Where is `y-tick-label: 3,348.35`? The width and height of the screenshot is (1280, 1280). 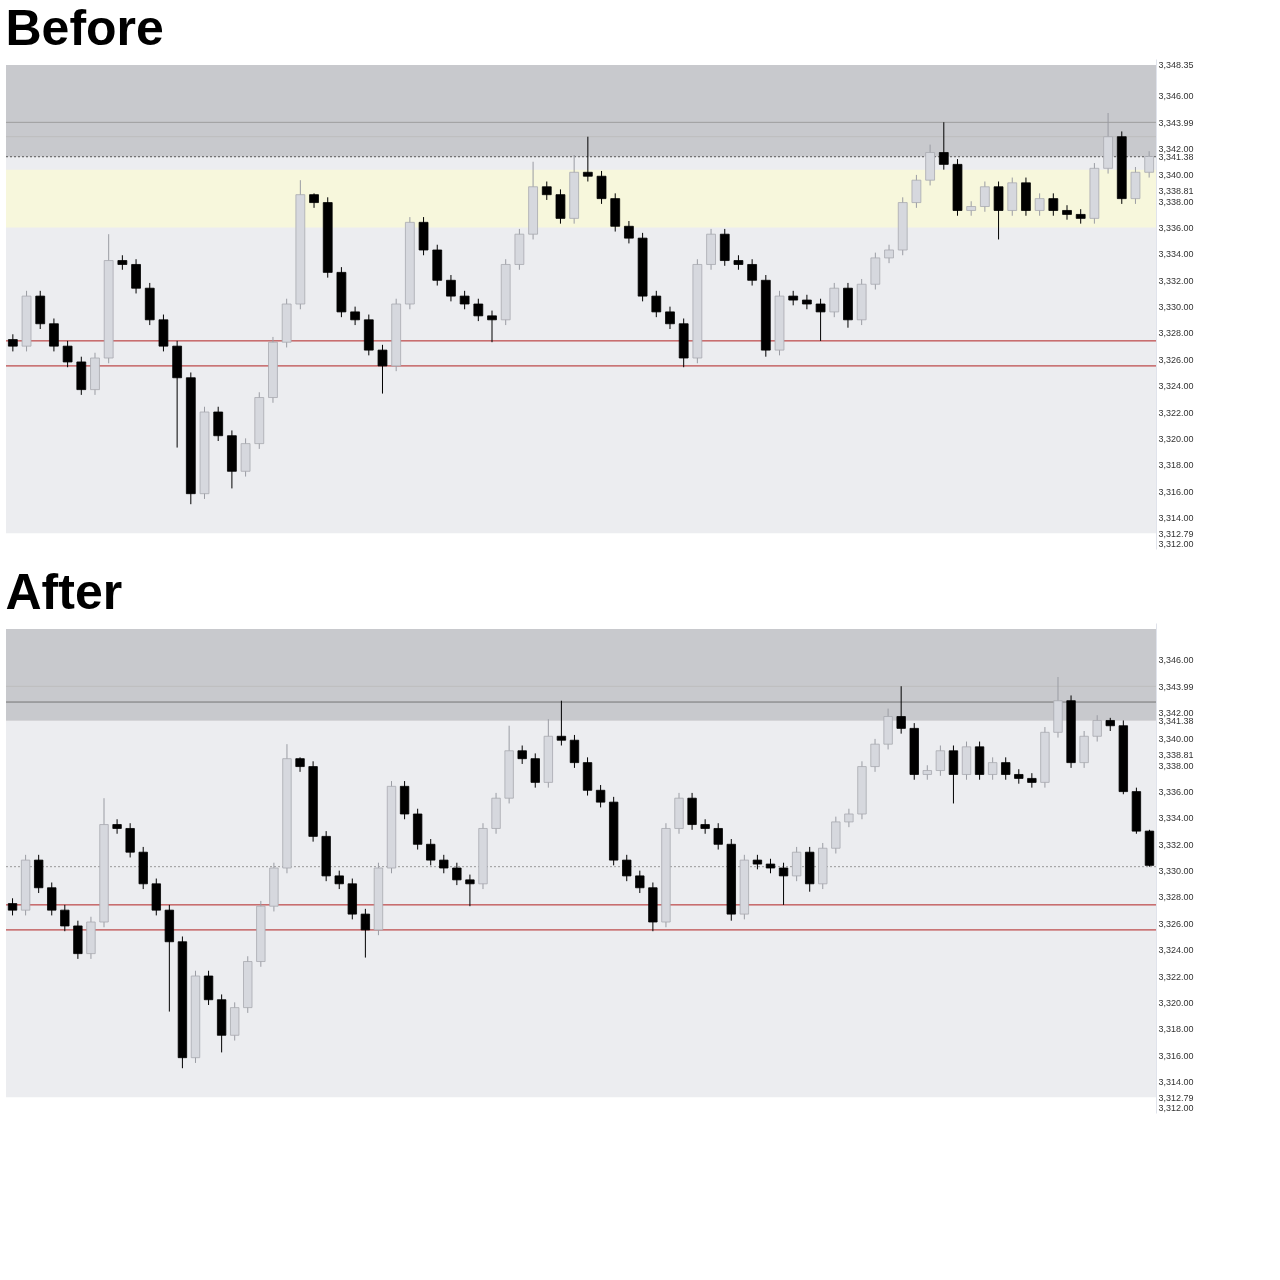 y-tick-label: 3,348.35 is located at coordinates (1176, 65).